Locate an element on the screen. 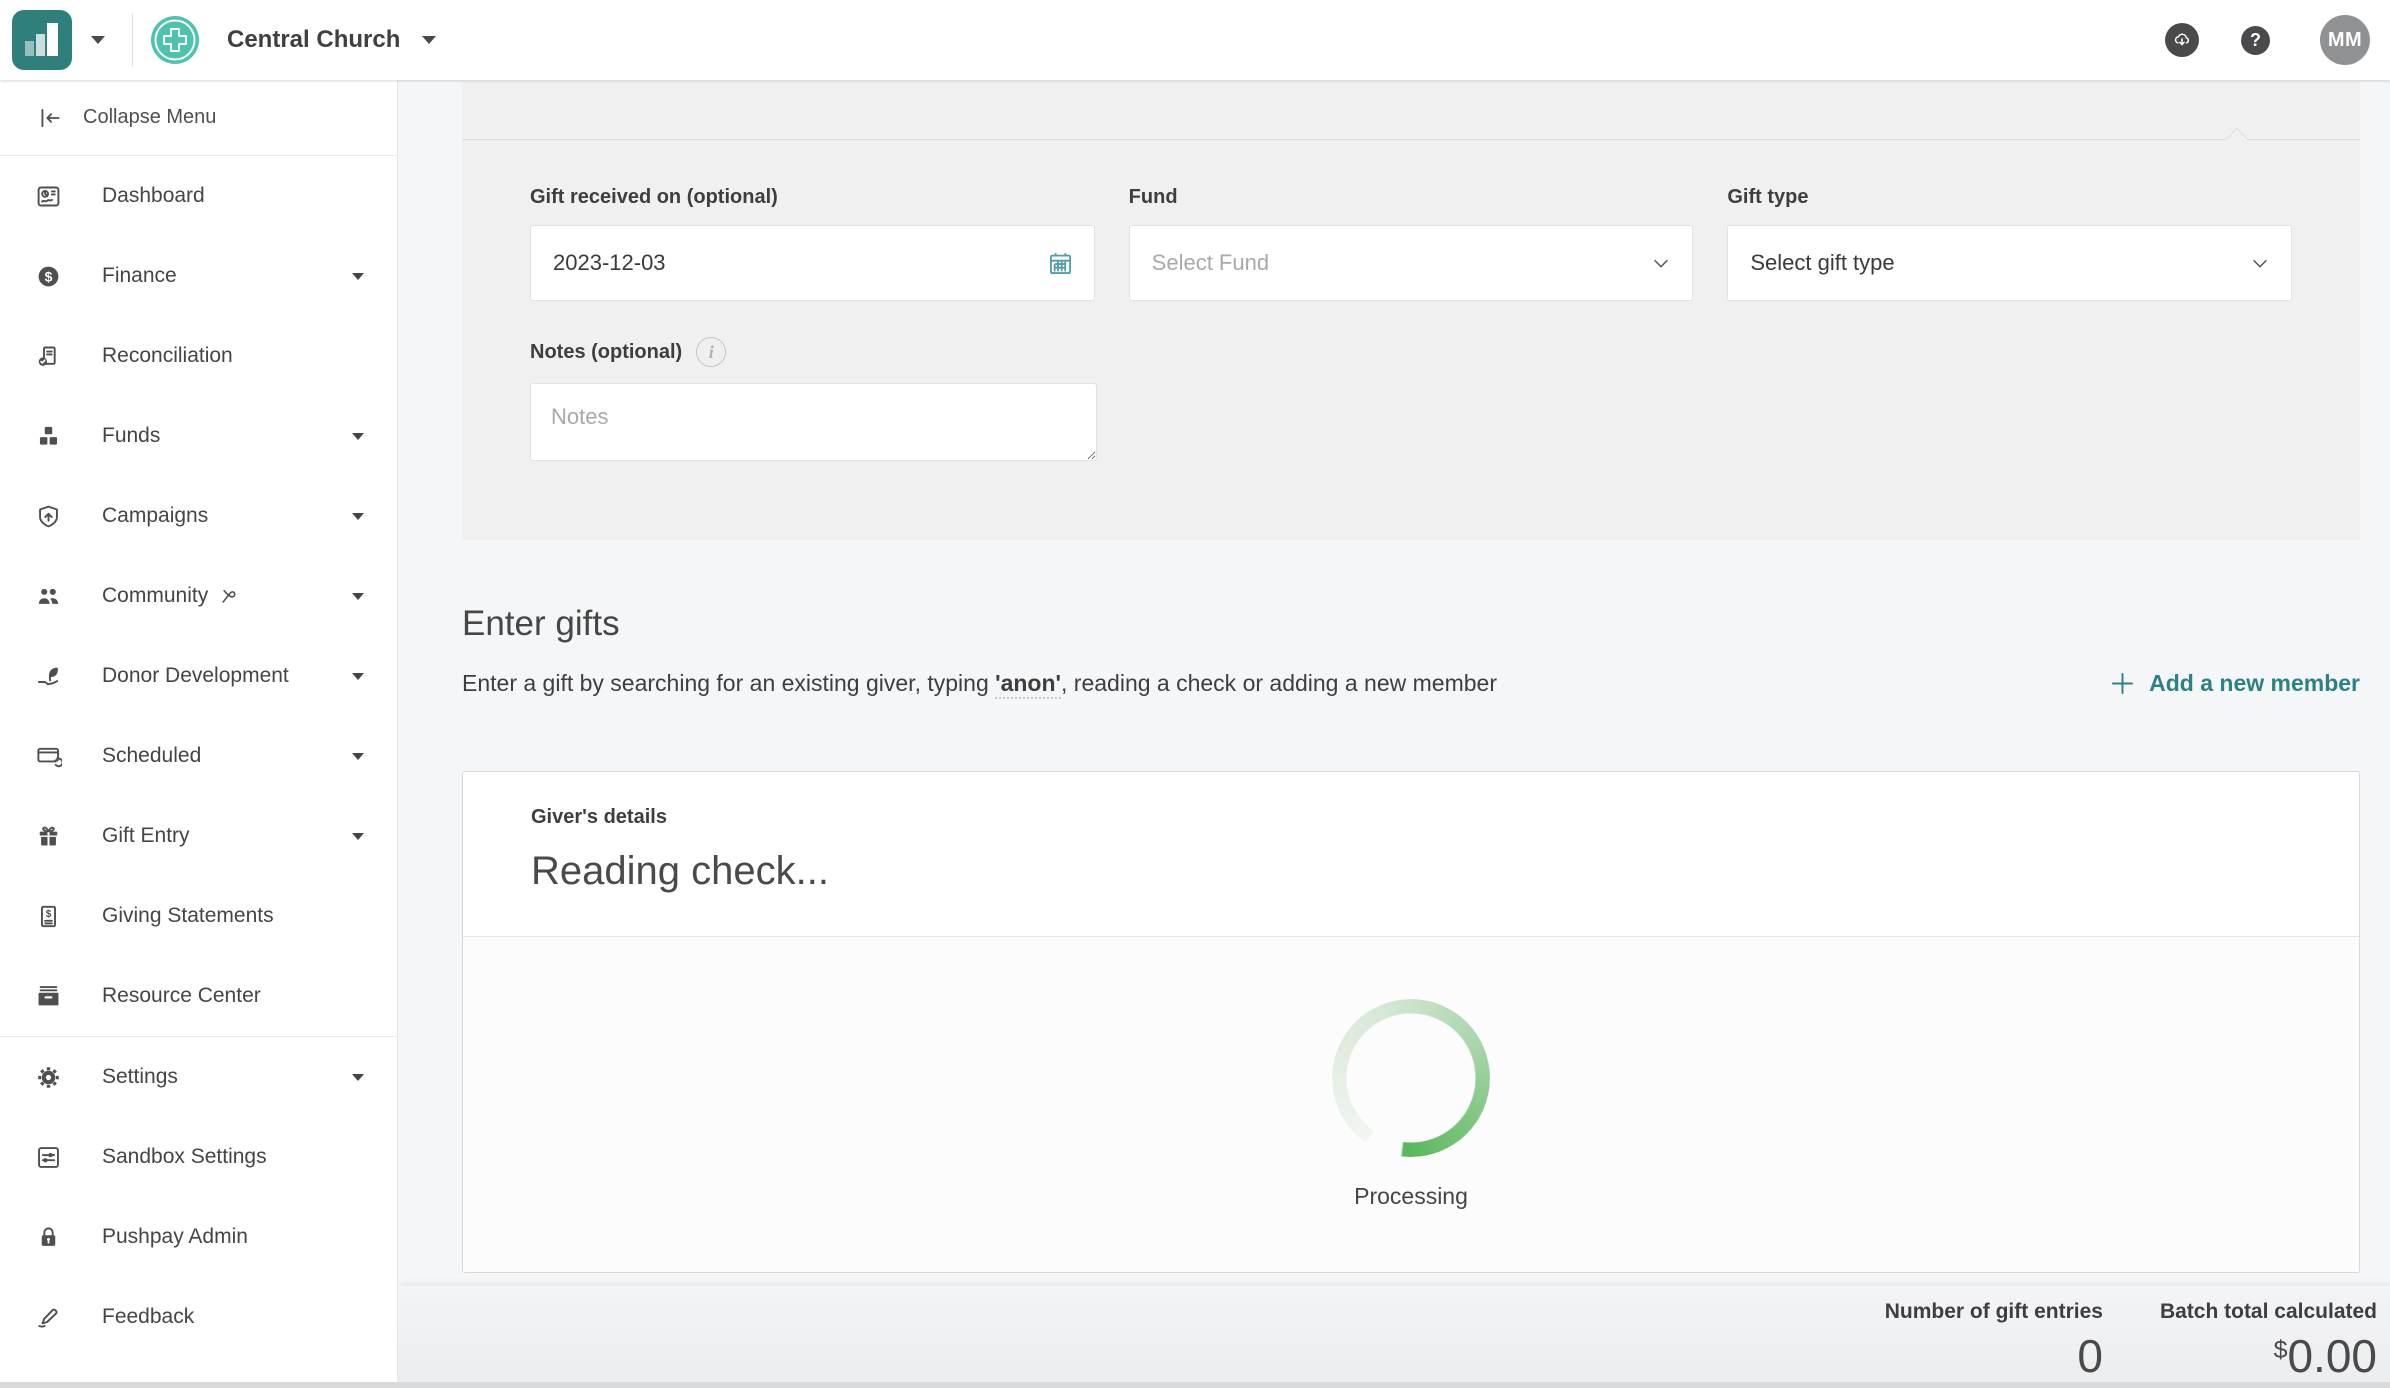 This screenshot has width=2390, height=1388. church-badge-icon is located at coordinates (175, 40).